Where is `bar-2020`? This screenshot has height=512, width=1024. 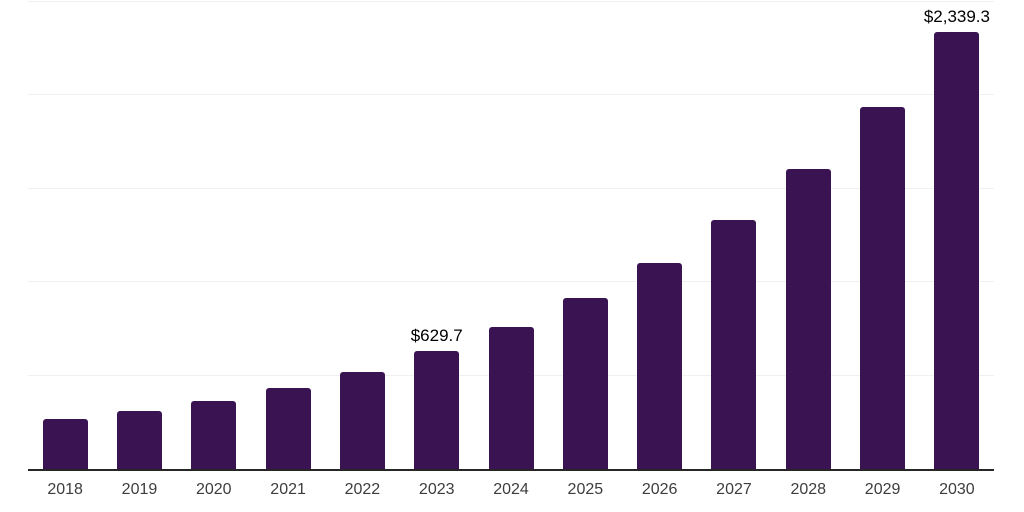
bar-2020 is located at coordinates (214, 434).